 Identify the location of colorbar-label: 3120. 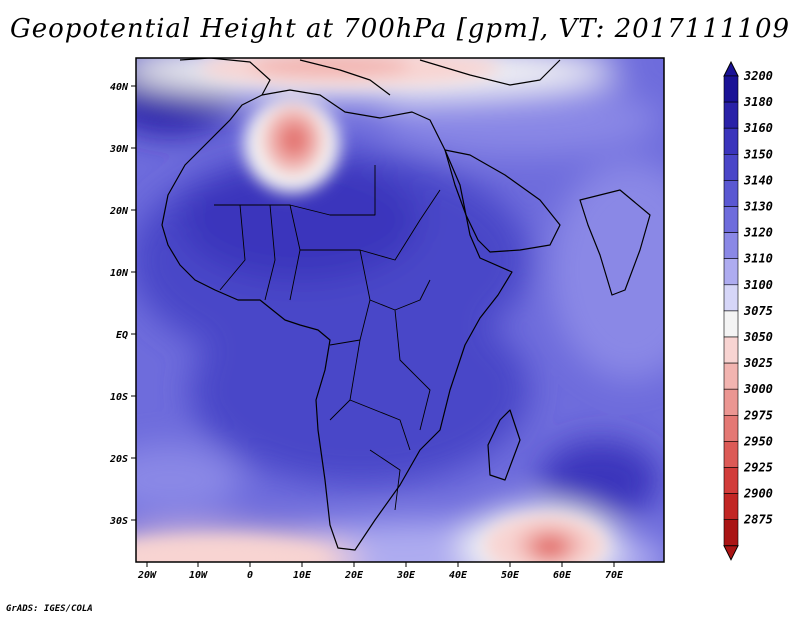
(758, 233).